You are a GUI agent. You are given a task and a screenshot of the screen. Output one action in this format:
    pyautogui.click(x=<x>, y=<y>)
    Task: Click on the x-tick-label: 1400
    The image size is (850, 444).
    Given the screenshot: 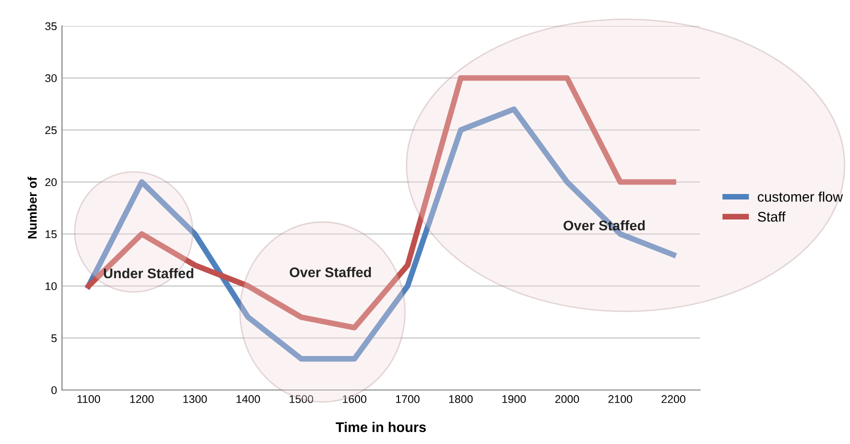 What is the action you would take?
    pyautogui.click(x=248, y=399)
    